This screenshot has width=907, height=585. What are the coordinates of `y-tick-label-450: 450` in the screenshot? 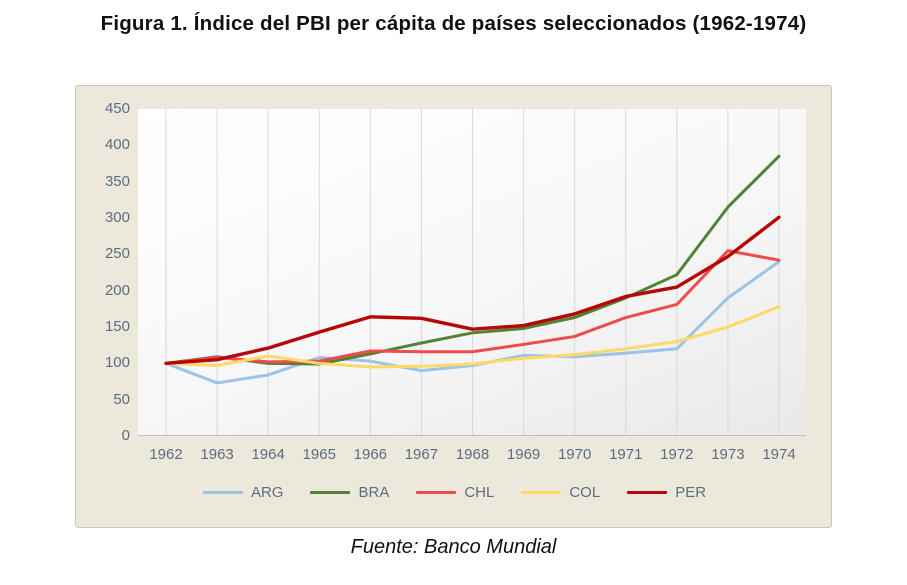 It's located at (117, 108).